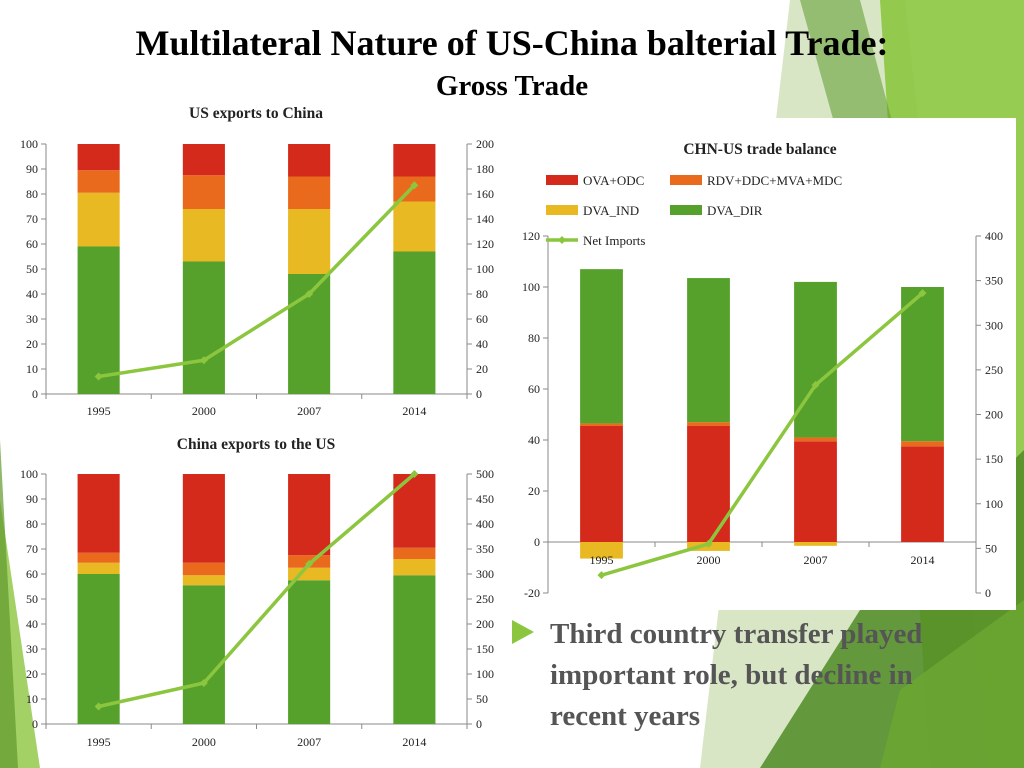 This screenshot has height=768, width=1024. I want to click on legend-label: DVA_DIR, so click(735, 210).